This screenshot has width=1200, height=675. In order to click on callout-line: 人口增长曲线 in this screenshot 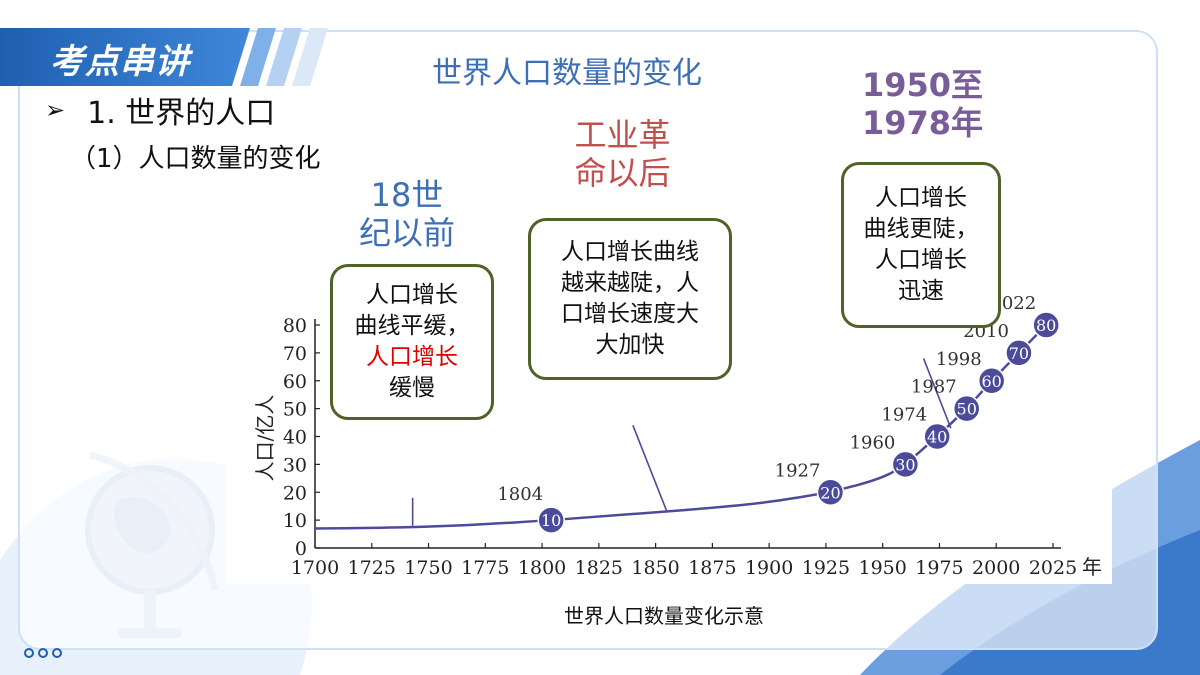, I will do `click(630, 252)`.